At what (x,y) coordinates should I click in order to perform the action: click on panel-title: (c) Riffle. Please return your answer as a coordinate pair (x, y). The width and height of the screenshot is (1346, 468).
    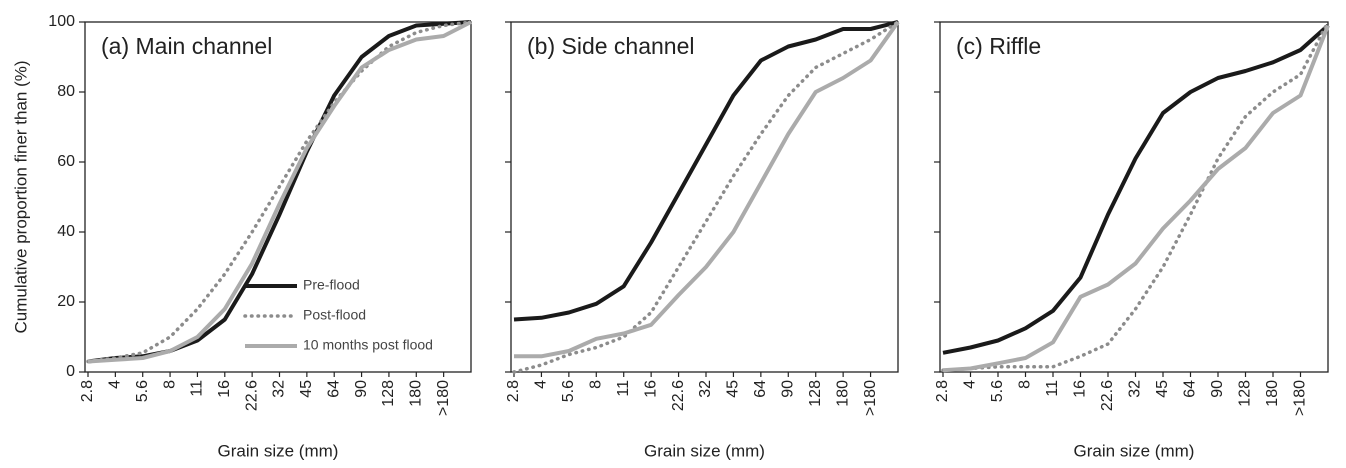
    Looking at the image, I should click on (998, 46).